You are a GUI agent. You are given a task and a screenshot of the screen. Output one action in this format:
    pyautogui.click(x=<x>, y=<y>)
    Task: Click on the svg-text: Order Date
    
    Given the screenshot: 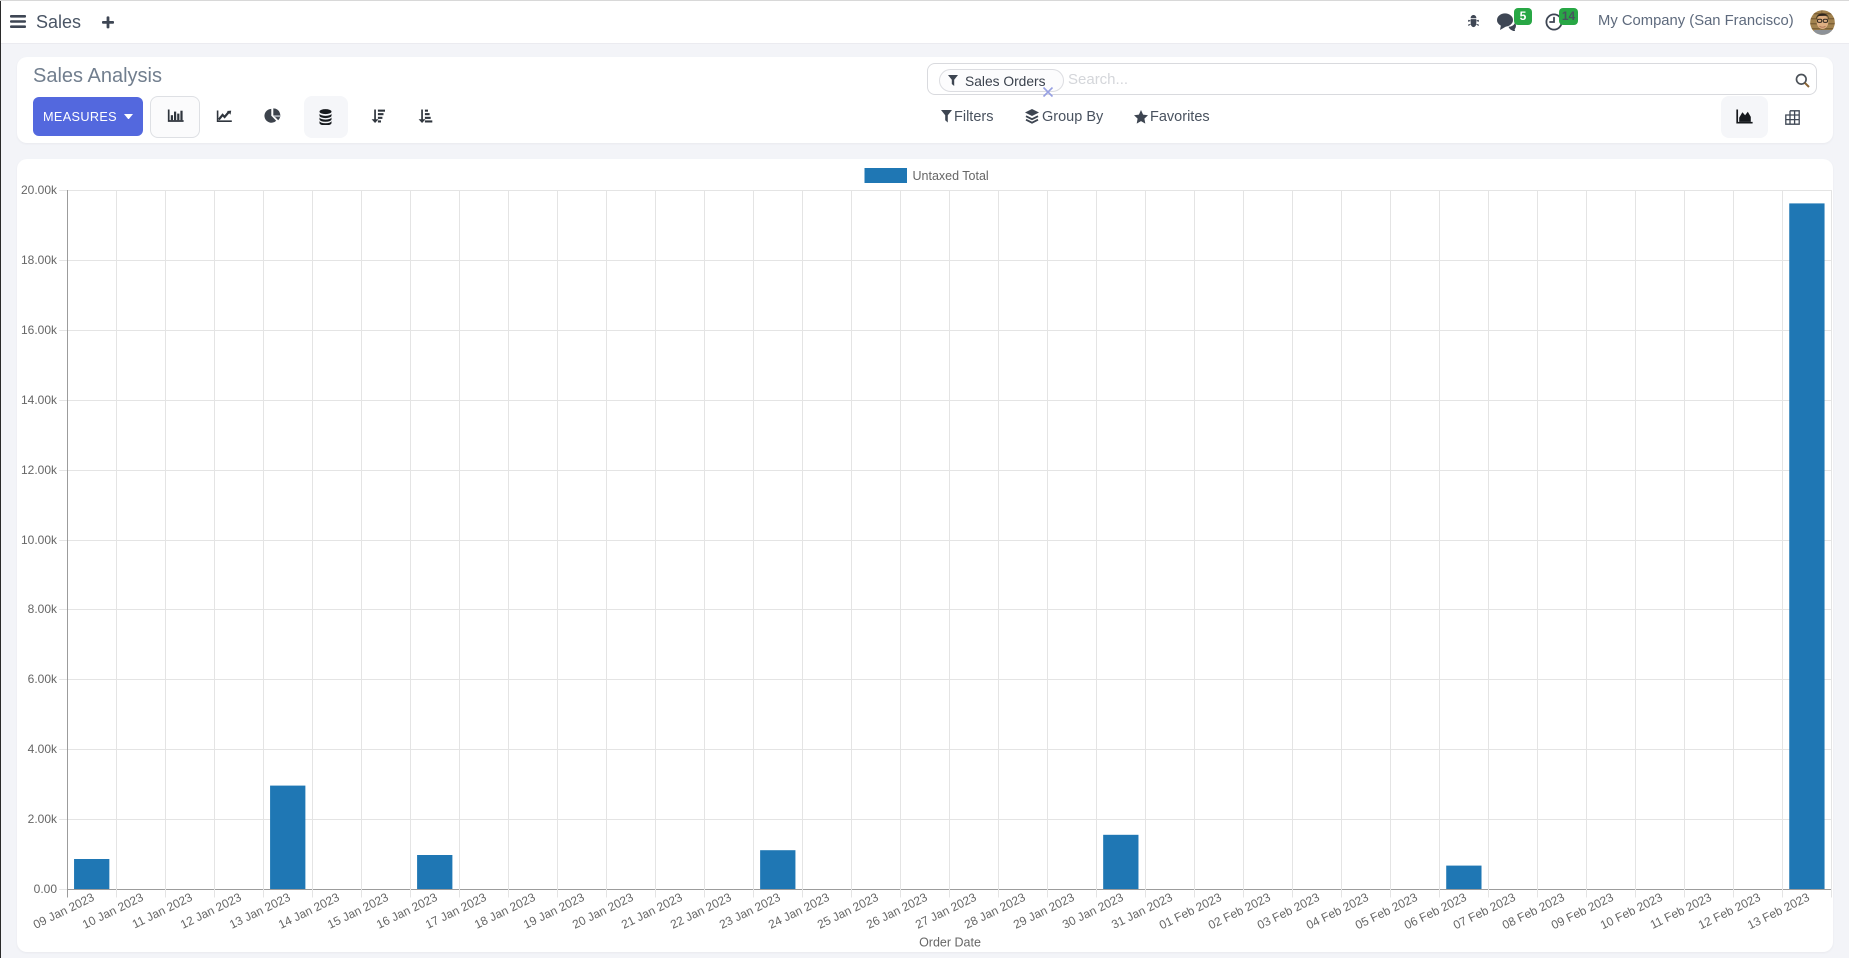 What is the action you would take?
    pyautogui.click(x=950, y=943)
    